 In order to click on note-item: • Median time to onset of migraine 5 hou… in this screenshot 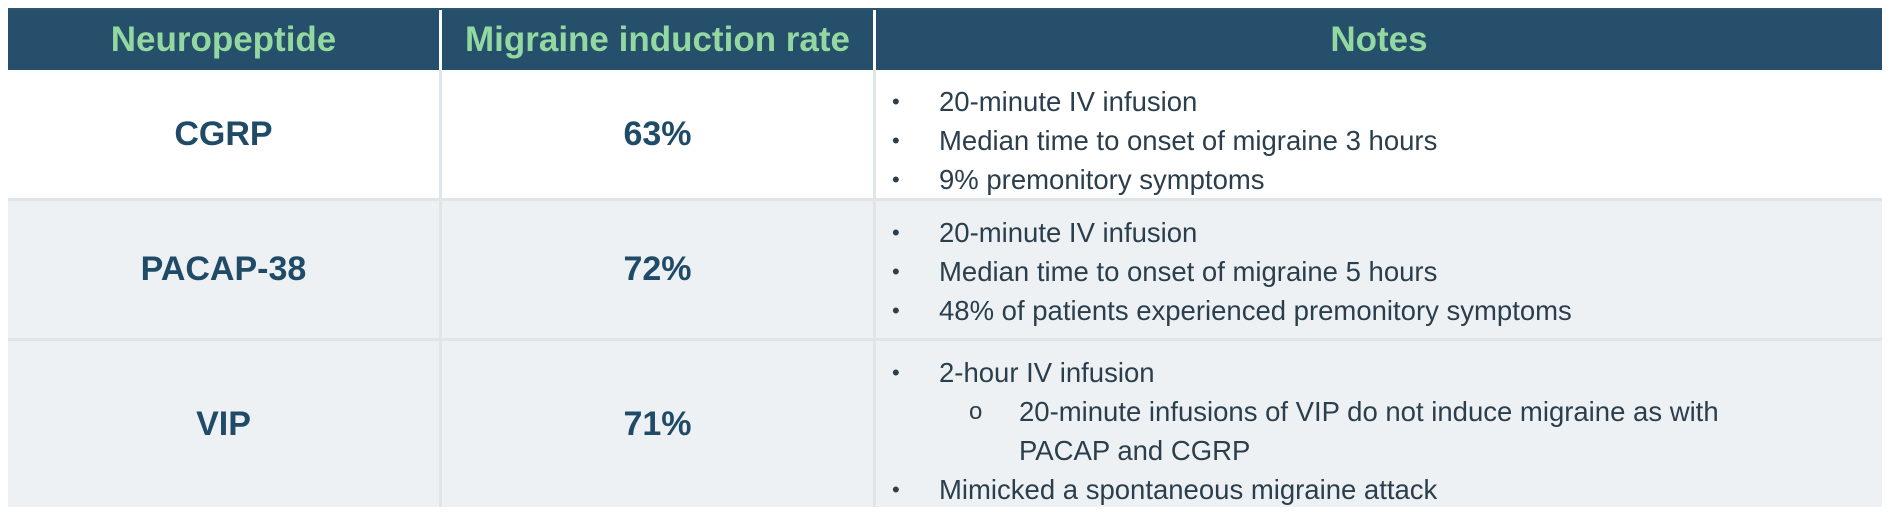, I will do `click(1379, 271)`.